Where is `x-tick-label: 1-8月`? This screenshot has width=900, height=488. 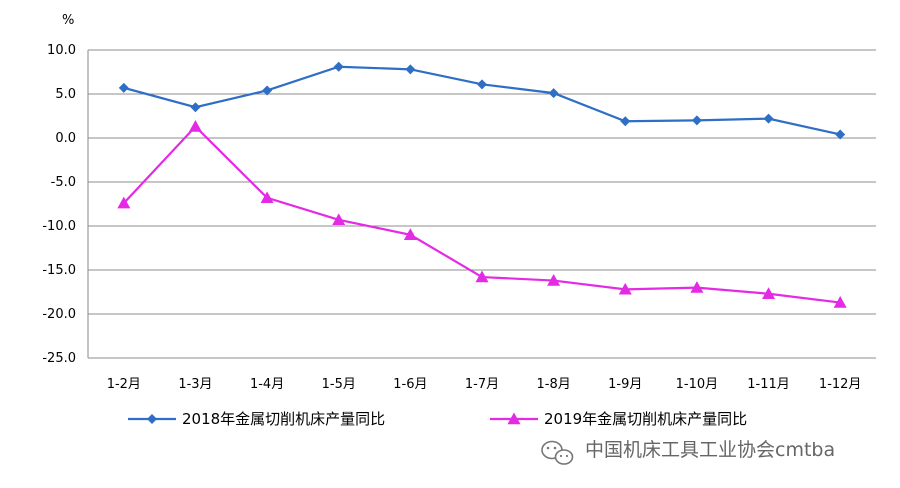 x-tick-label: 1-8月 is located at coordinates (554, 384).